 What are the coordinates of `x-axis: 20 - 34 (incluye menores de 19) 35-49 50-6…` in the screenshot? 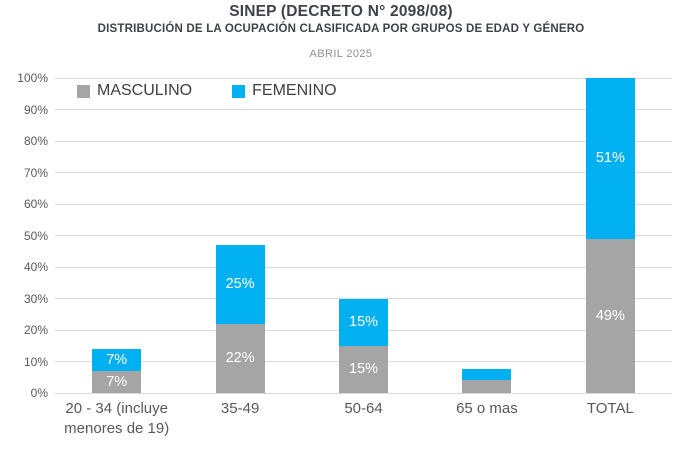 It's located at (363, 419).